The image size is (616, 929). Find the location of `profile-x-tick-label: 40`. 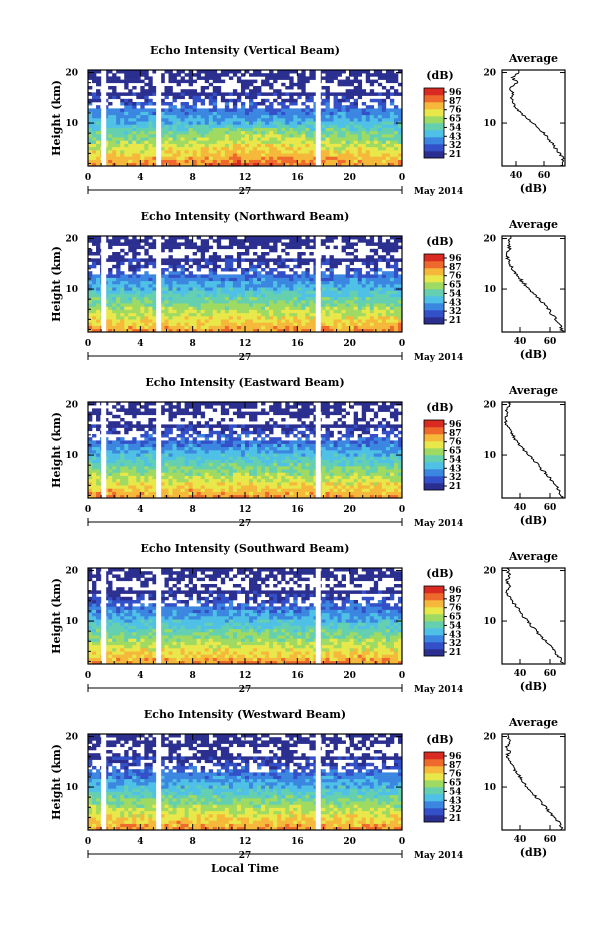

profile-x-tick-label: 40 is located at coordinates (520, 342).